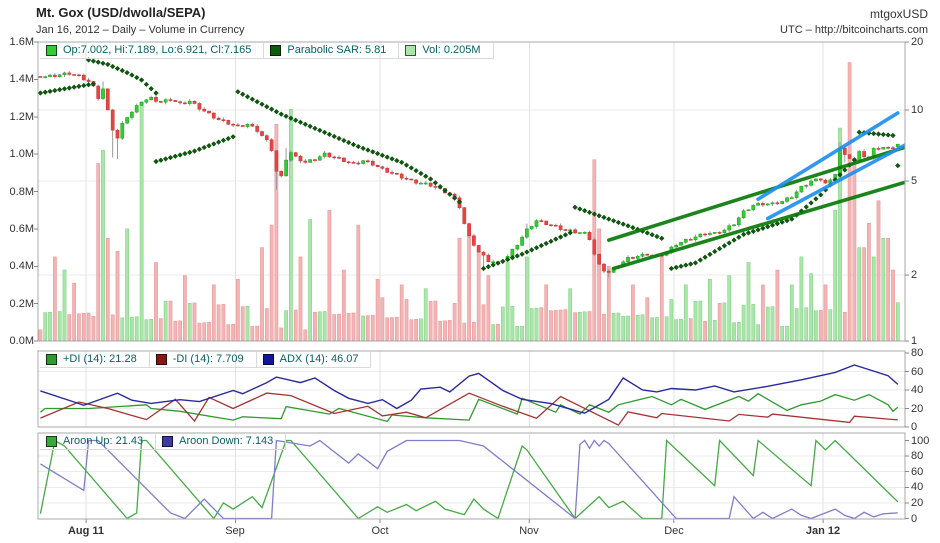 Image resolution: width=940 pixels, height=543 pixels. I want to click on legend-vol: Vol: 0.205M, so click(446, 51).